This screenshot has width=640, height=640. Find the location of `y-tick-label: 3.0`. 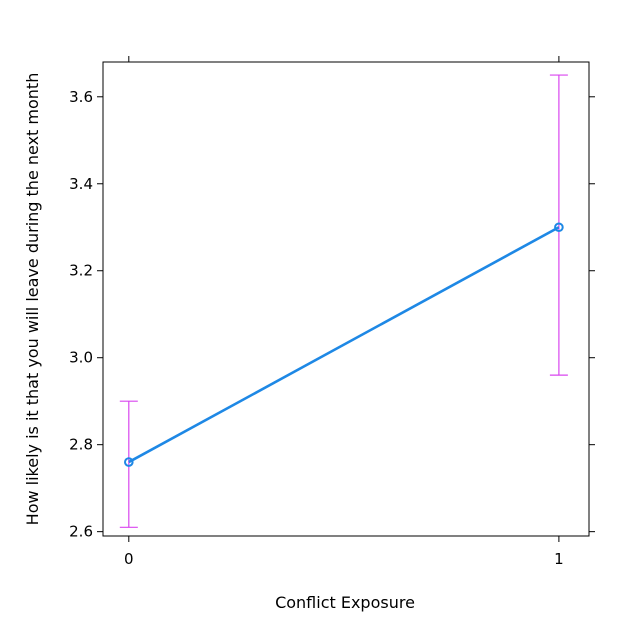

y-tick-label: 3.0 is located at coordinates (81, 358).